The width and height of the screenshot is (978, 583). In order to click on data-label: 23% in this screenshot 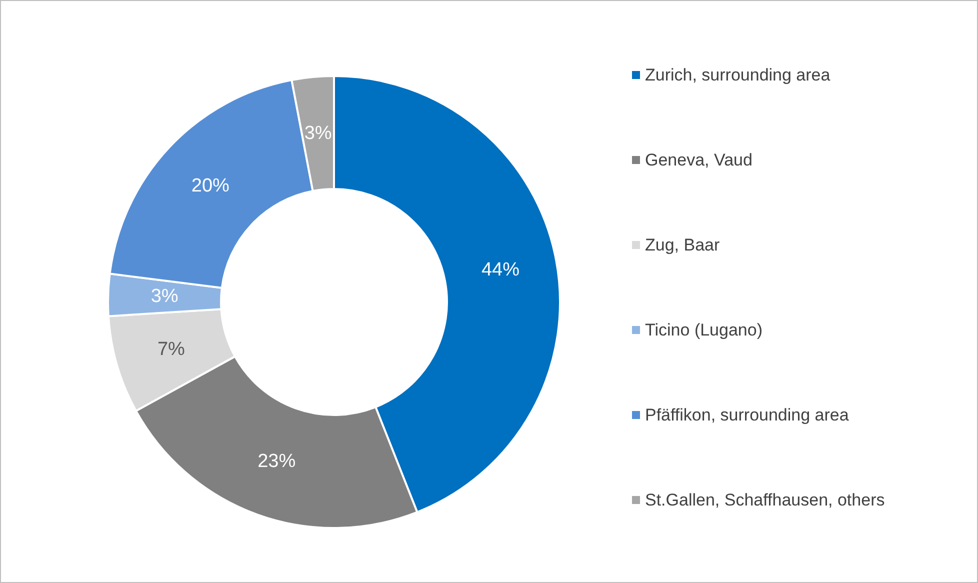, I will do `click(277, 461)`.